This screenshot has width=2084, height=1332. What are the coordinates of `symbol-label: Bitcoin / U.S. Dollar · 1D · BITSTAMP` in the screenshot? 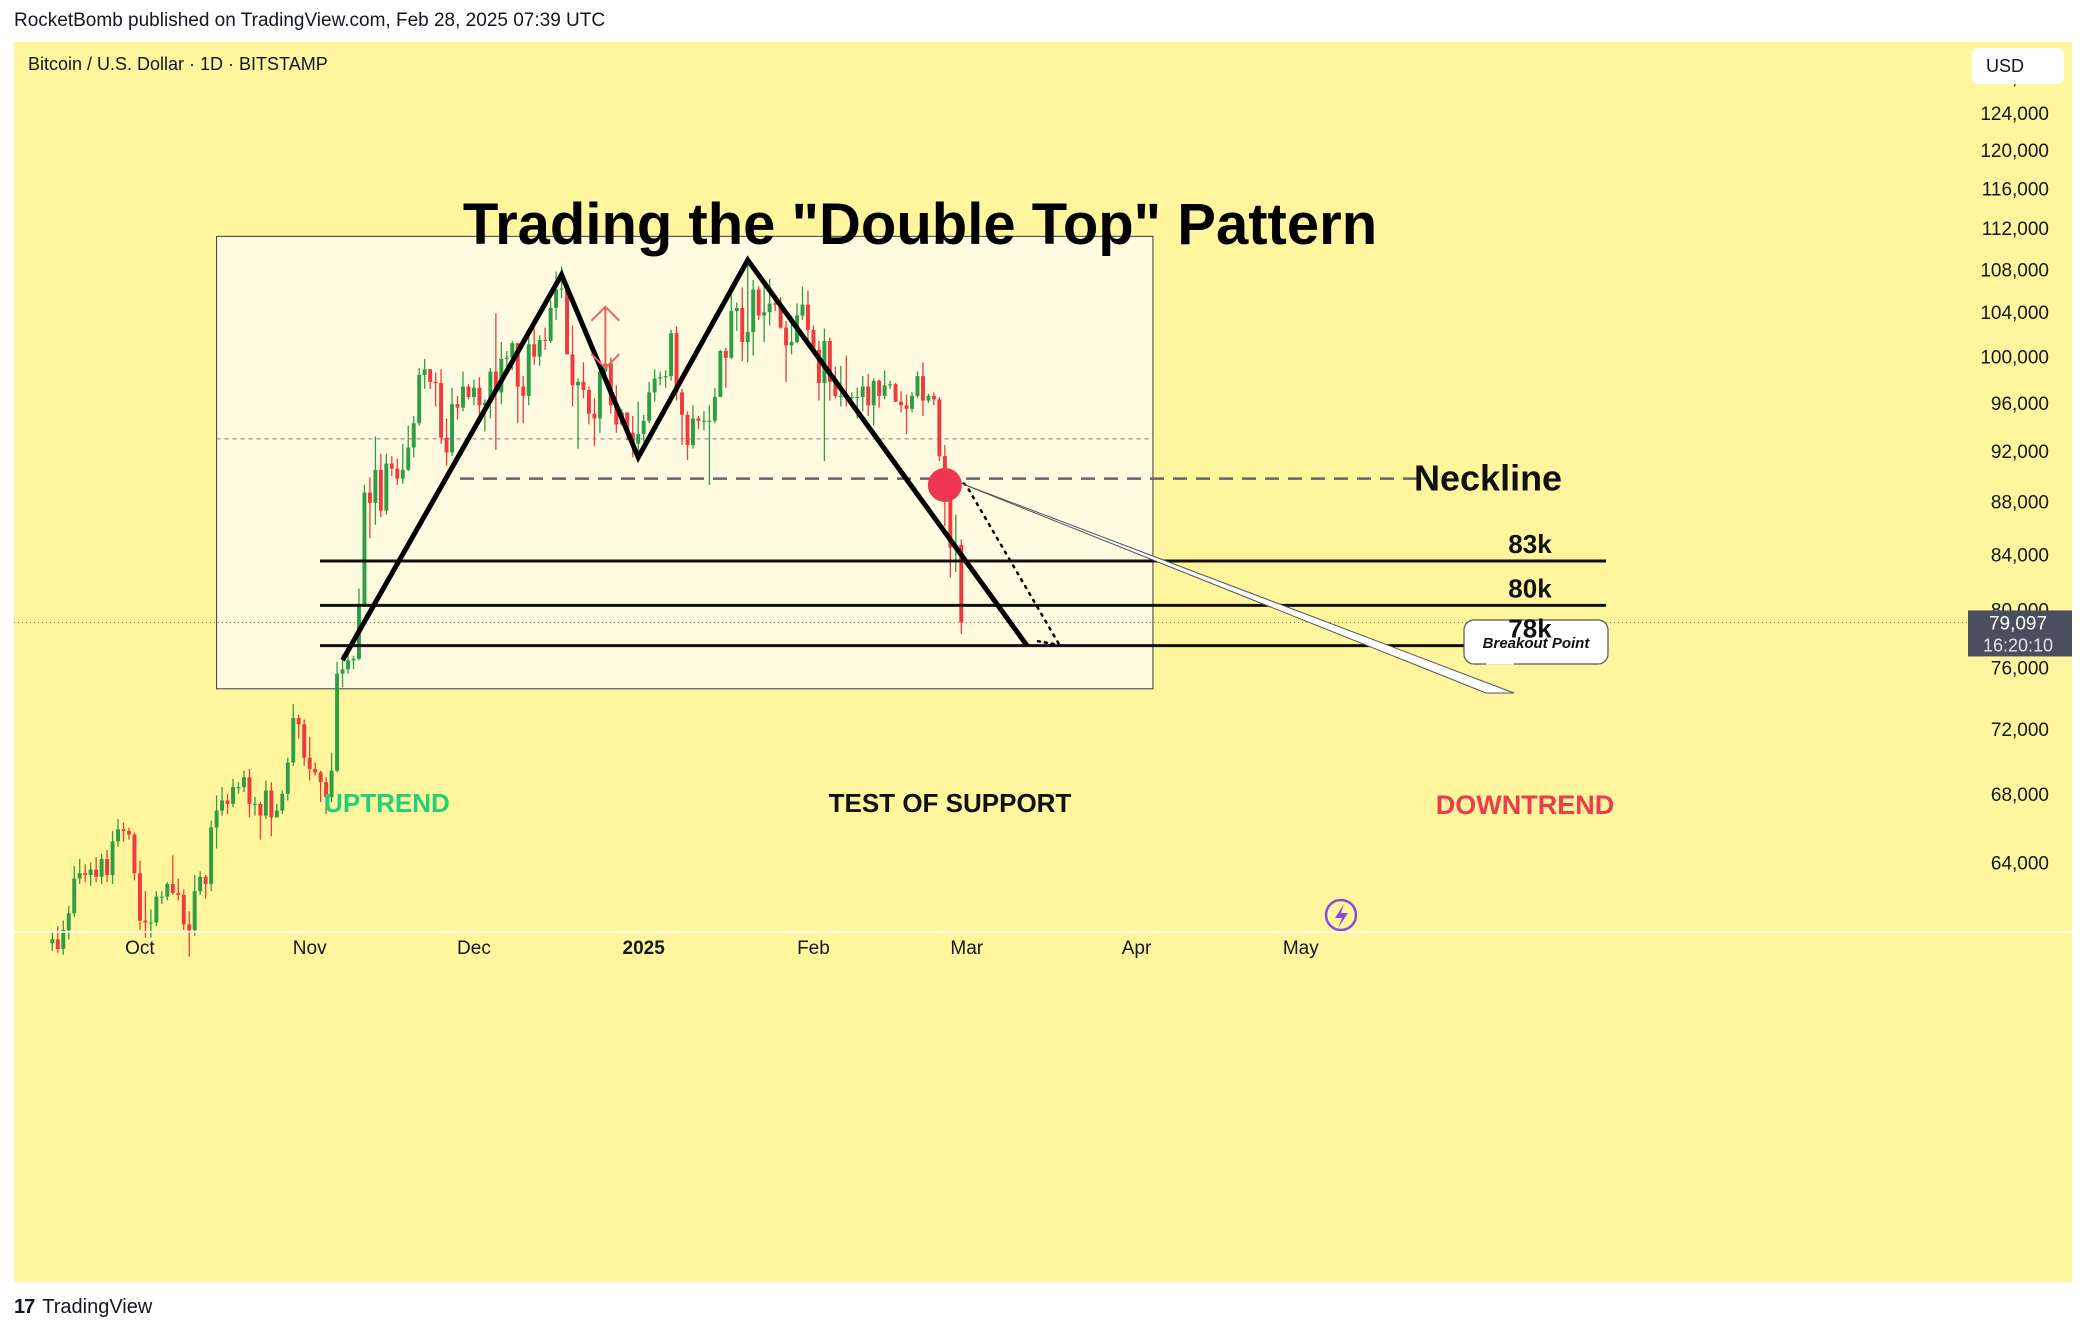 It's located at (178, 64).